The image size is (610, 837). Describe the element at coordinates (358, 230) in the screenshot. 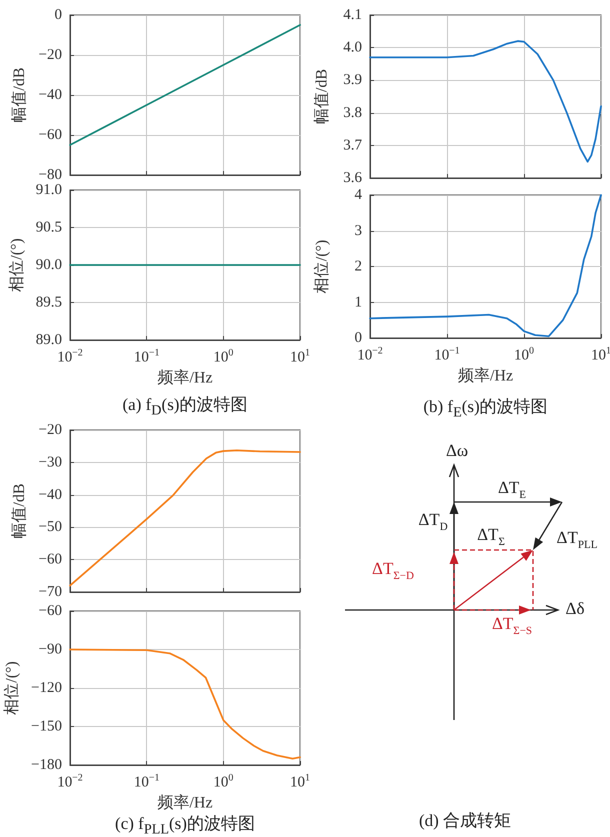

I see `y-tick-label: 3` at that location.